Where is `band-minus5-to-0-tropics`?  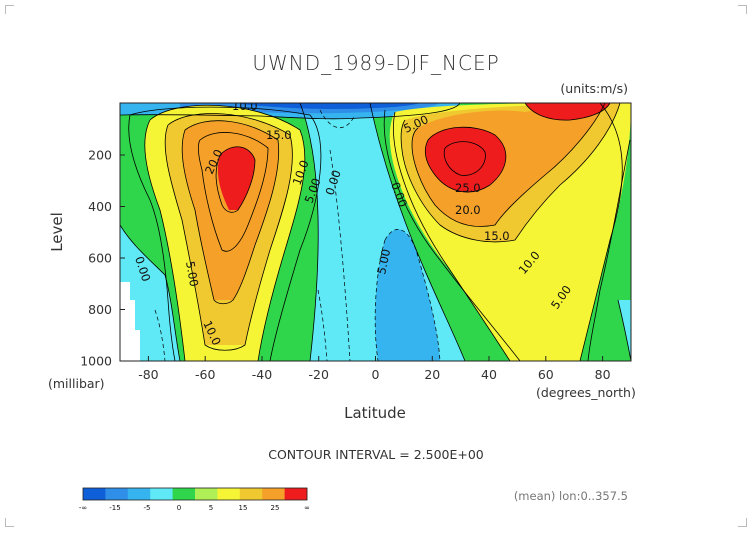
band-minus5-to-0-tropics is located at coordinates (407, 295).